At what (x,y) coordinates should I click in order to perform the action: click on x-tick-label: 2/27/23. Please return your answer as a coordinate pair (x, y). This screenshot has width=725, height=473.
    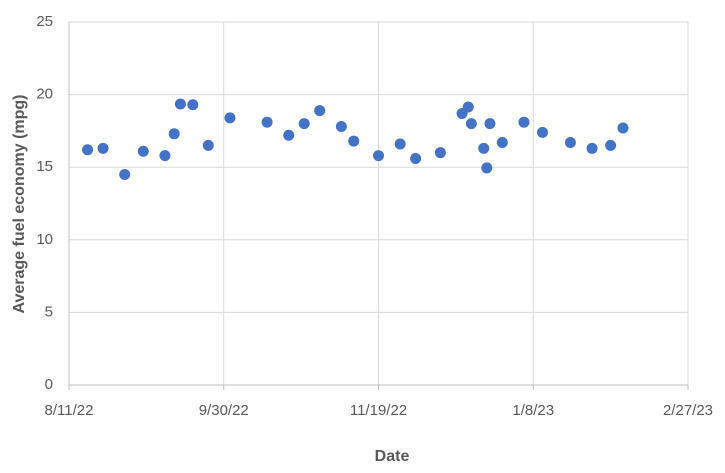
    Looking at the image, I should click on (688, 410).